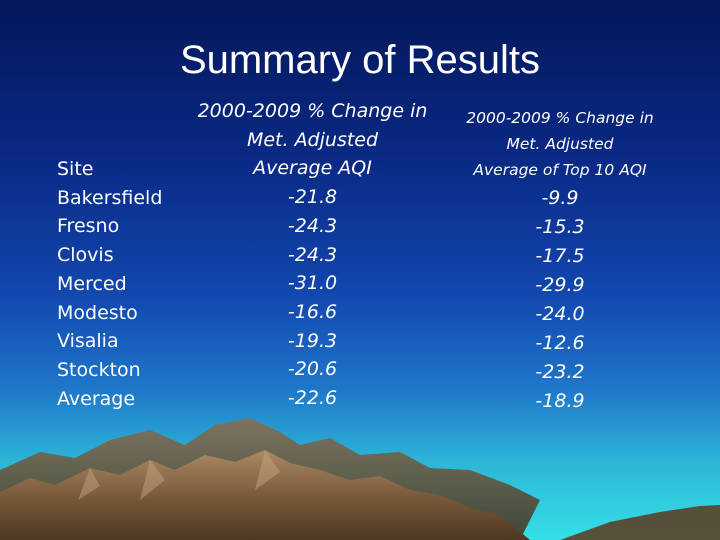  What do you see at coordinates (560, 372) in the screenshot?
I see `top10-aqi-cell: -23.2` at bounding box center [560, 372].